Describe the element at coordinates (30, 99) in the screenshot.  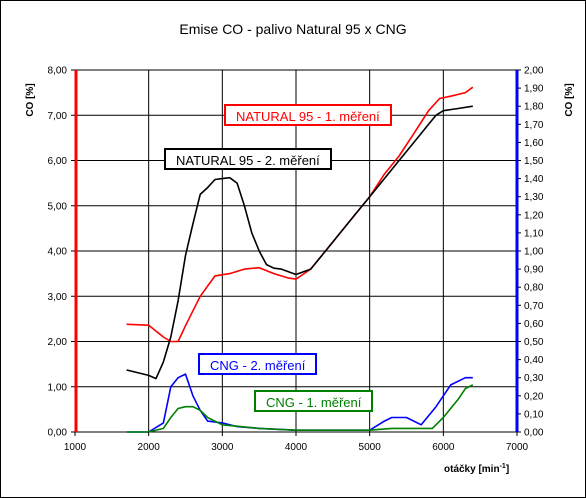
I see `y-left-axis-label: CO [%]` at that location.